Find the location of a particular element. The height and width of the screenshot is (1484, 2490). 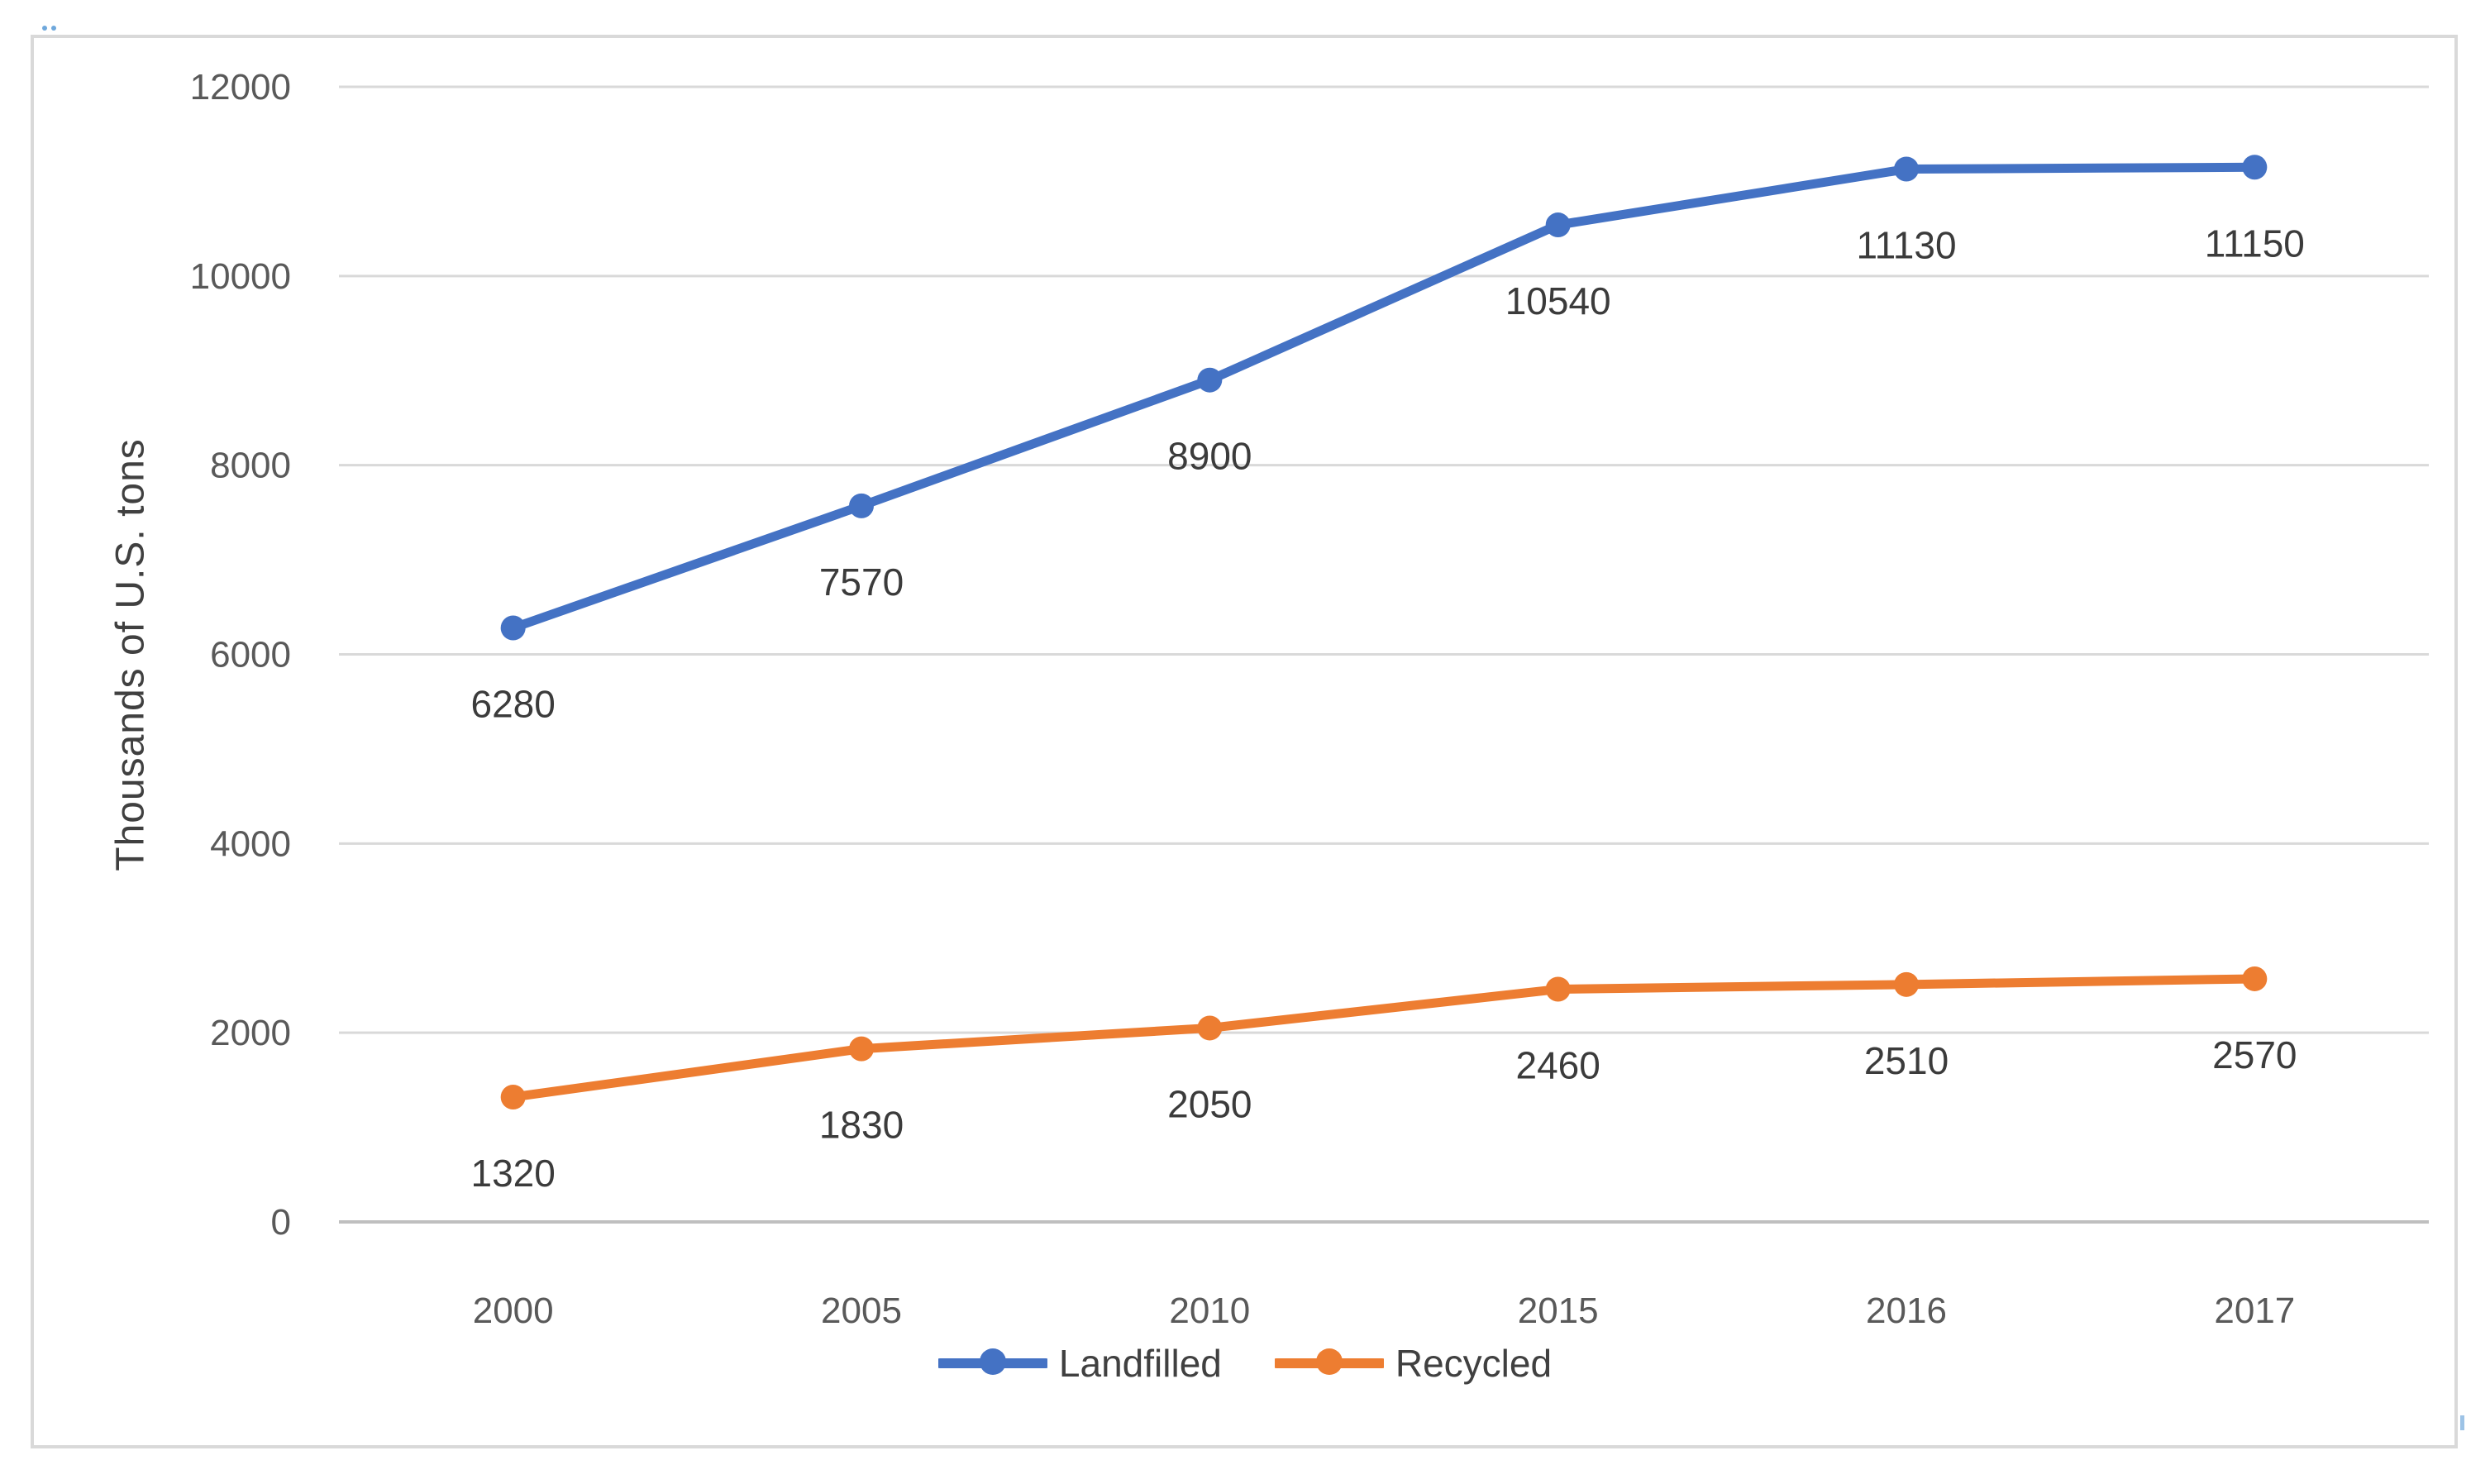

y-axis-title: Thousands of U.S. tons is located at coordinates (131, 654).